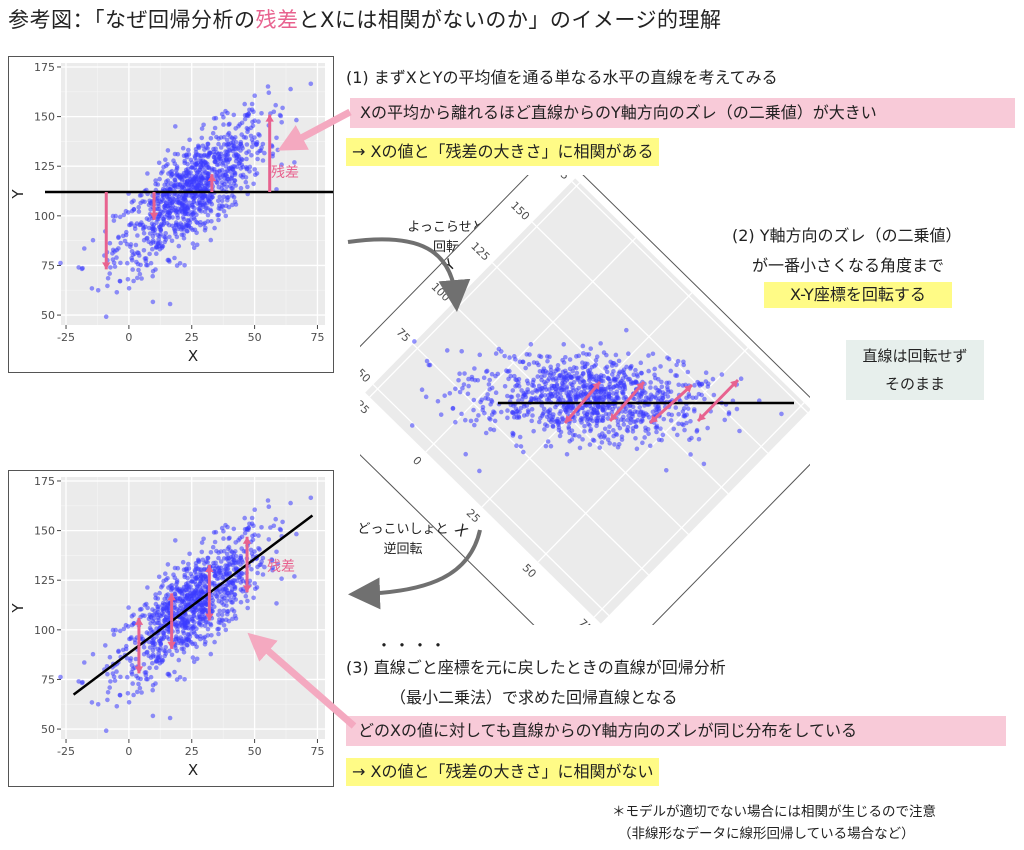 This screenshot has height=850, width=1024. Describe the element at coordinates (106, 231) in the screenshot. I see `p1-residual-arrow` at that location.